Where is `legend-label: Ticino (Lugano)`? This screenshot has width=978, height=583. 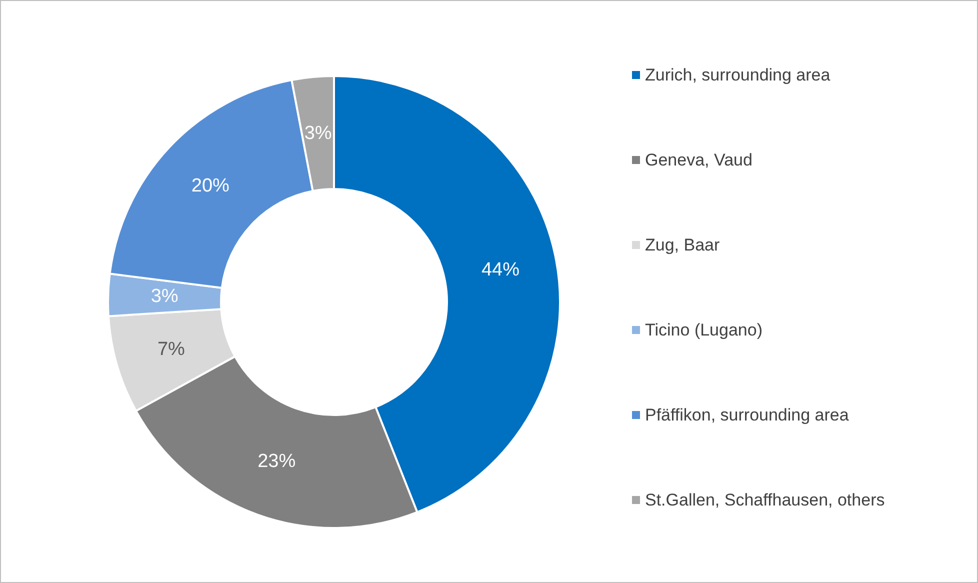 legend-label: Ticino (Lugano) is located at coordinates (703, 330).